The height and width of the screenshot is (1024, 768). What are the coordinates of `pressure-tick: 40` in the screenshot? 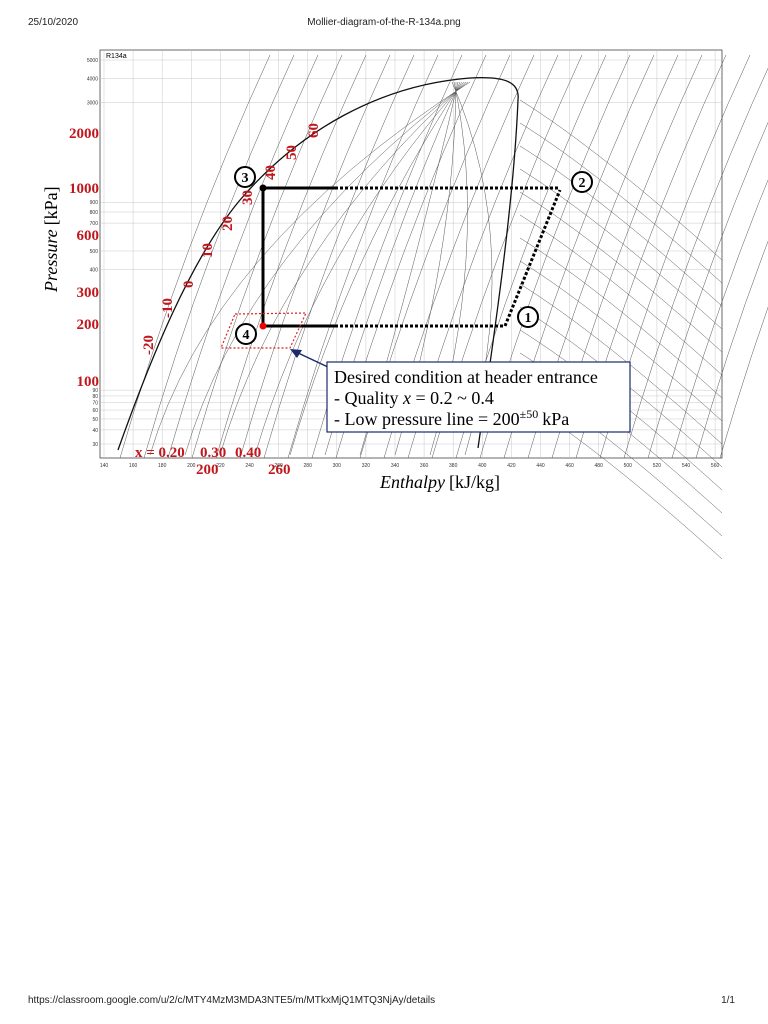 It's located at (95, 431).